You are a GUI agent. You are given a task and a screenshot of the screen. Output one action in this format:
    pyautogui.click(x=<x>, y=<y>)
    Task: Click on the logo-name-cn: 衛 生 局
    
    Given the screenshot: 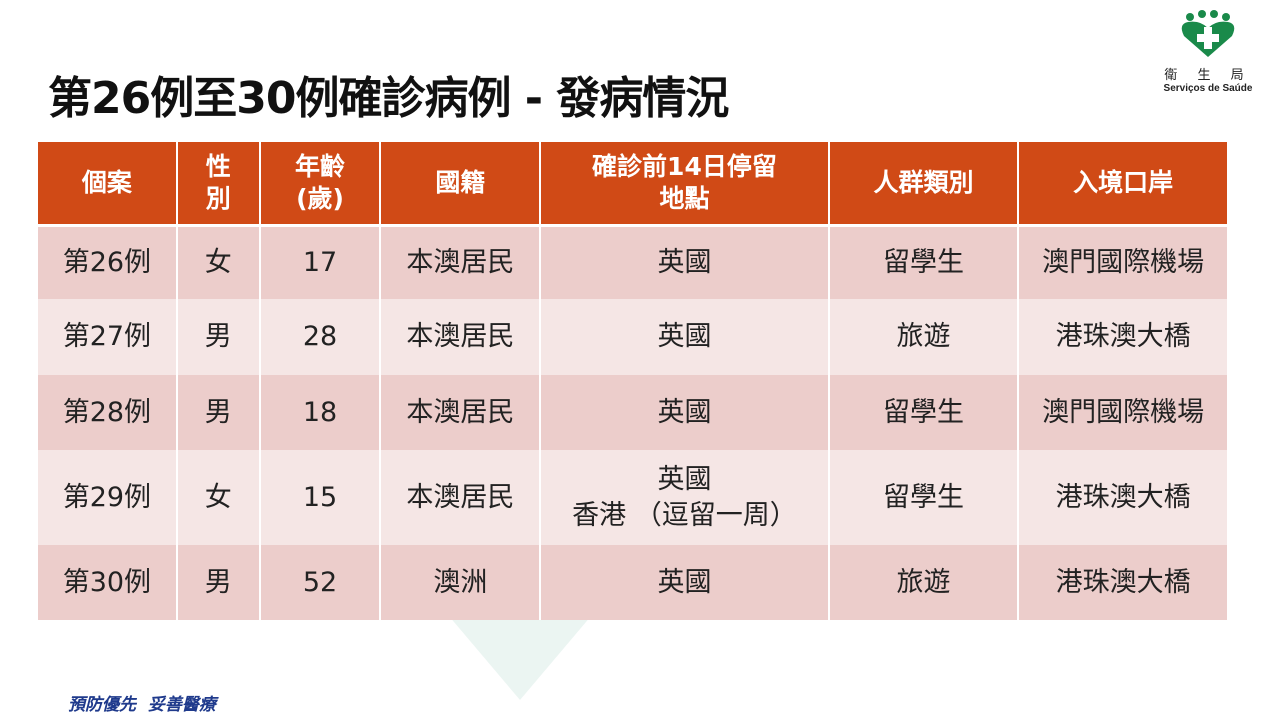 What is the action you would take?
    pyautogui.click(x=1208, y=75)
    